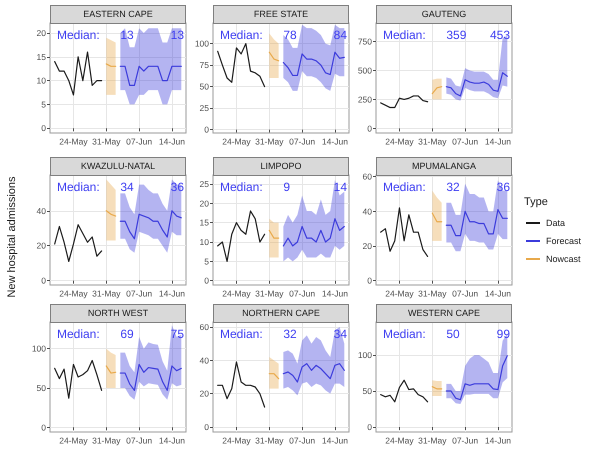 The image size is (594, 449). I want to click on annotation: 36, so click(503, 187).